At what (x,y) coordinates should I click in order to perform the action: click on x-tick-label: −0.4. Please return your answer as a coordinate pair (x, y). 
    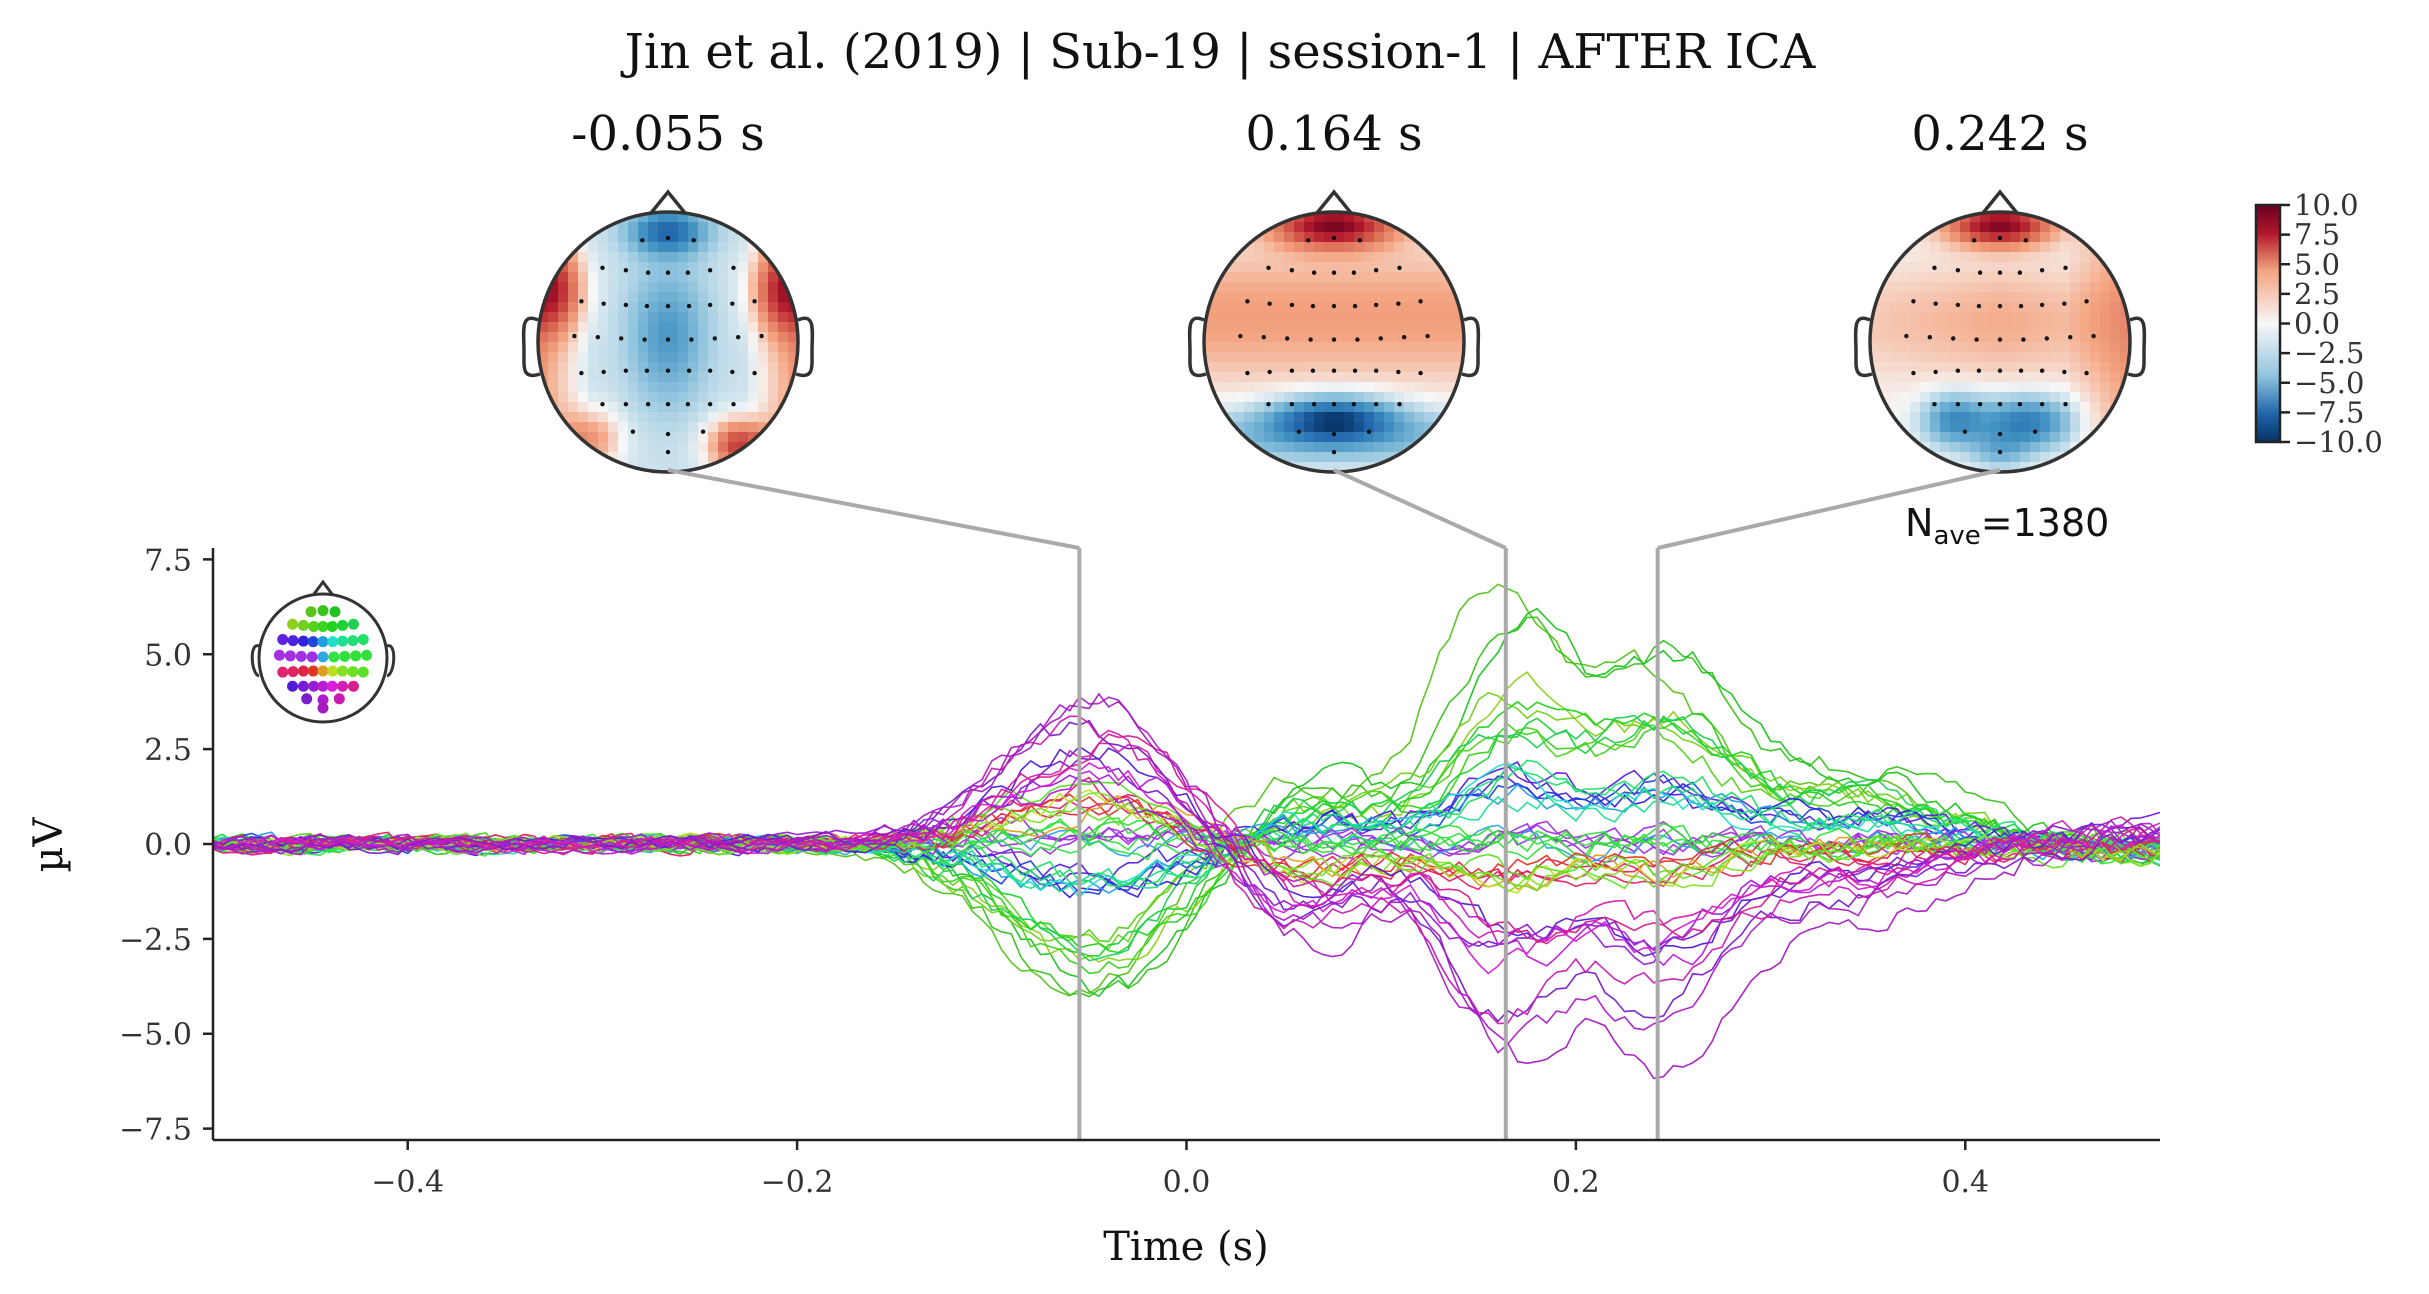
    Looking at the image, I should click on (407, 1182).